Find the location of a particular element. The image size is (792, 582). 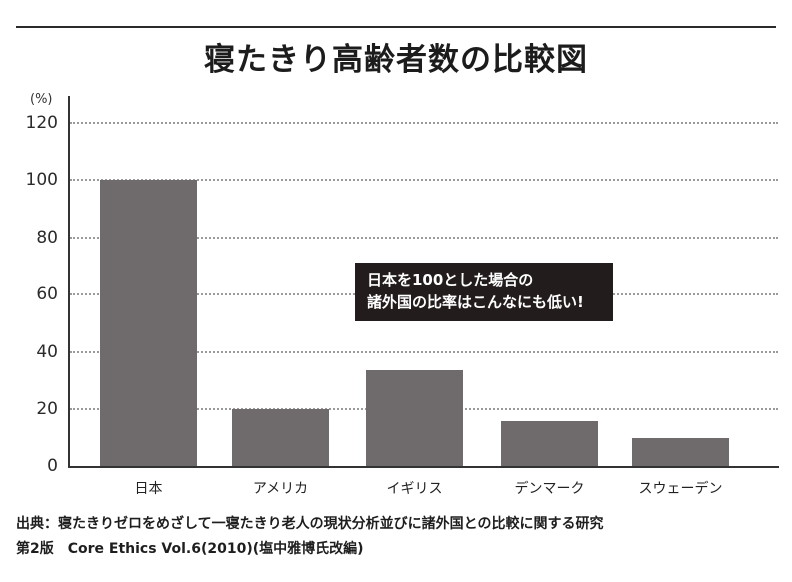

source-line-2: 第2版 Core Ethics Vol.6(2010)(塩中雅博氏改編) is located at coordinates (190, 549).